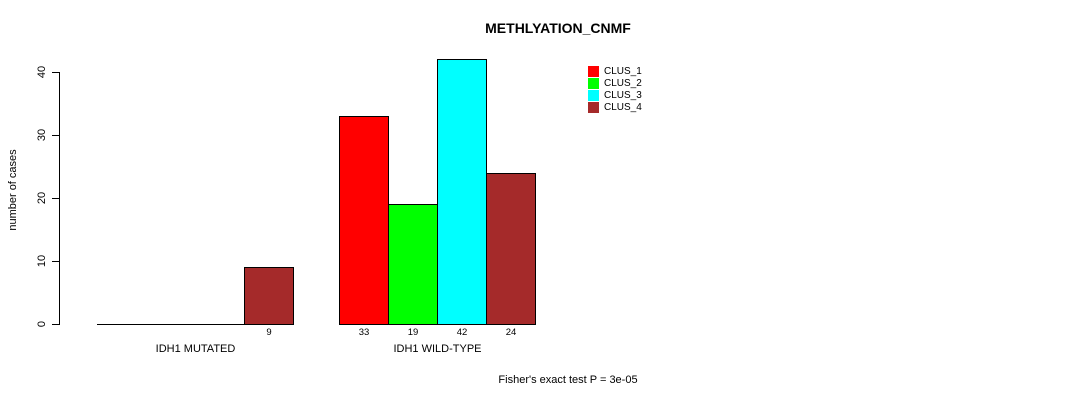  What do you see at coordinates (195, 324) in the screenshot?
I see `group-baseline` at bounding box center [195, 324].